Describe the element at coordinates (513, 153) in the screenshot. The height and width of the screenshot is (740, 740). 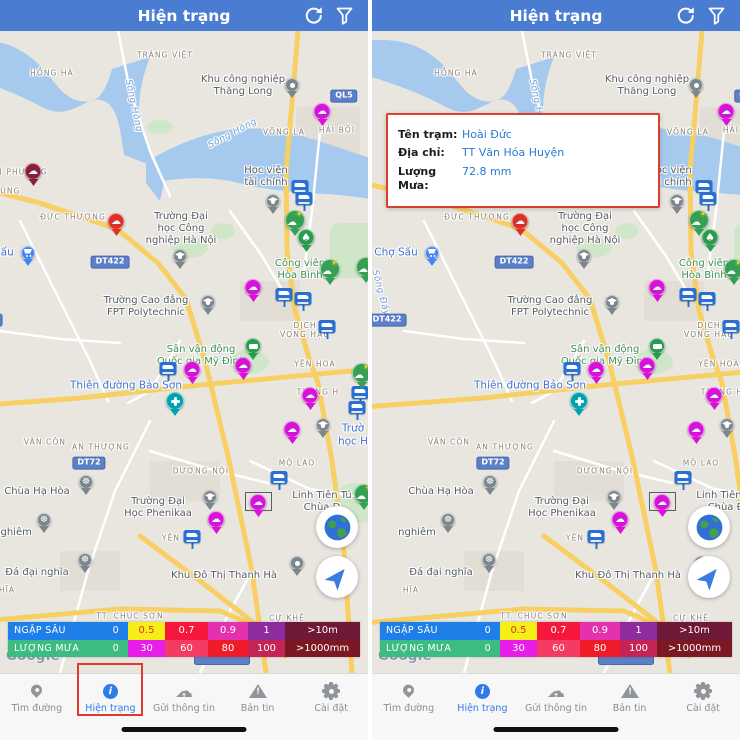
I see `station-address-value: TT Văn Hóa Huyện` at that location.